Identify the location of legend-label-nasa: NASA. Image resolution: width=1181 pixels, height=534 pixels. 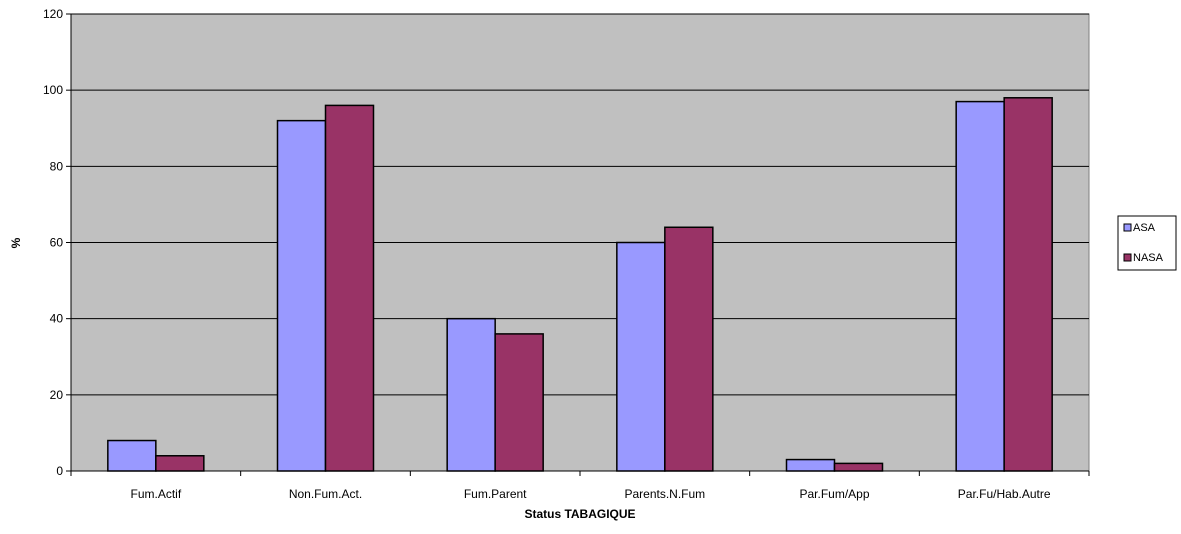
(1148, 258).